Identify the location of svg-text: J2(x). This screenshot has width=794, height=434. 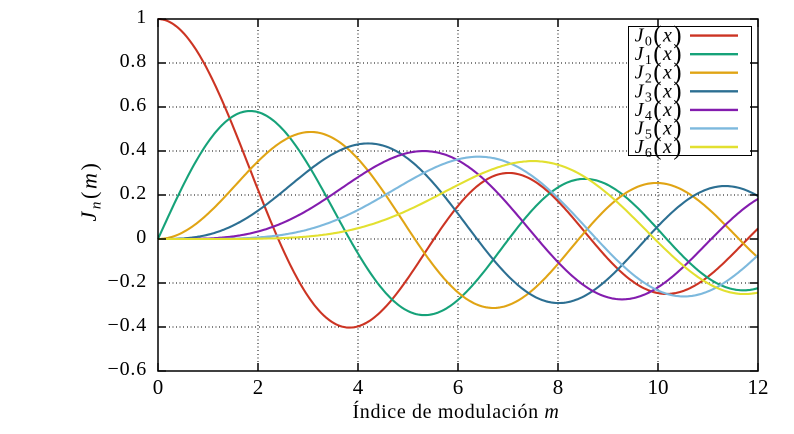
(659, 73).